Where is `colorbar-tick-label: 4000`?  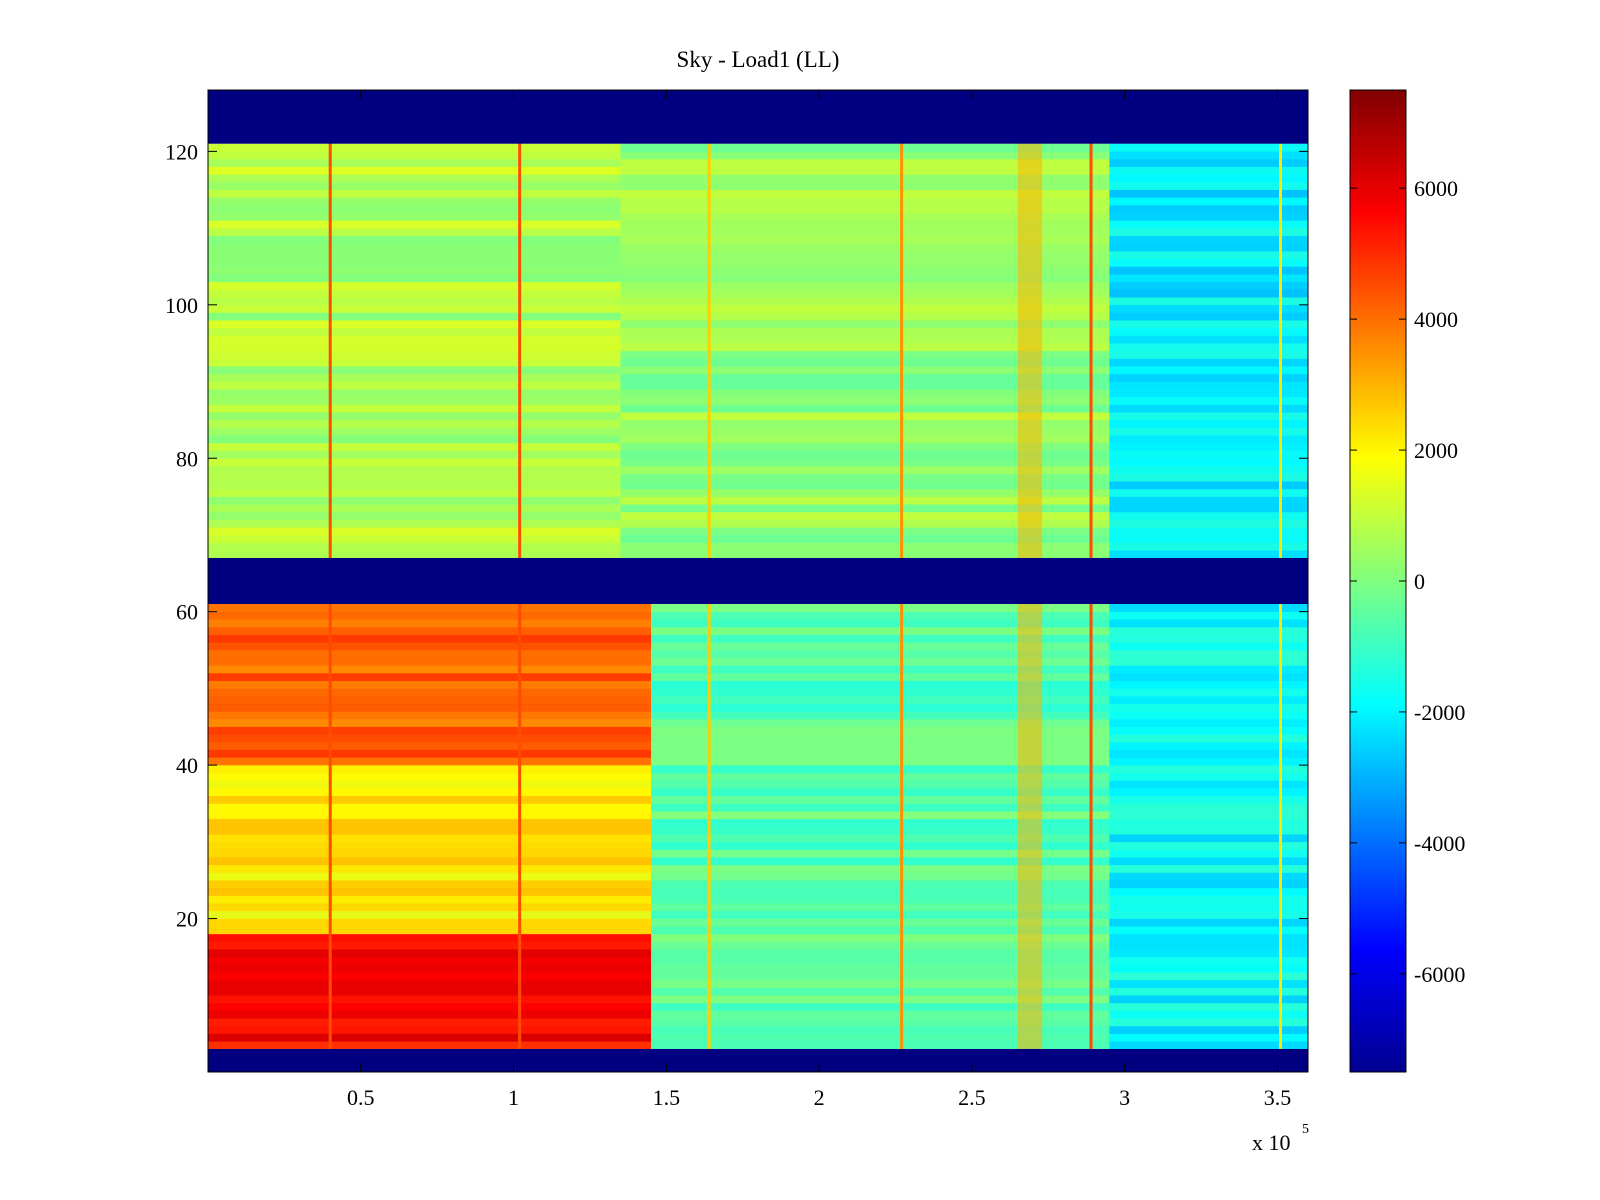
colorbar-tick-label: 4000 is located at coordinates (1436, 319).